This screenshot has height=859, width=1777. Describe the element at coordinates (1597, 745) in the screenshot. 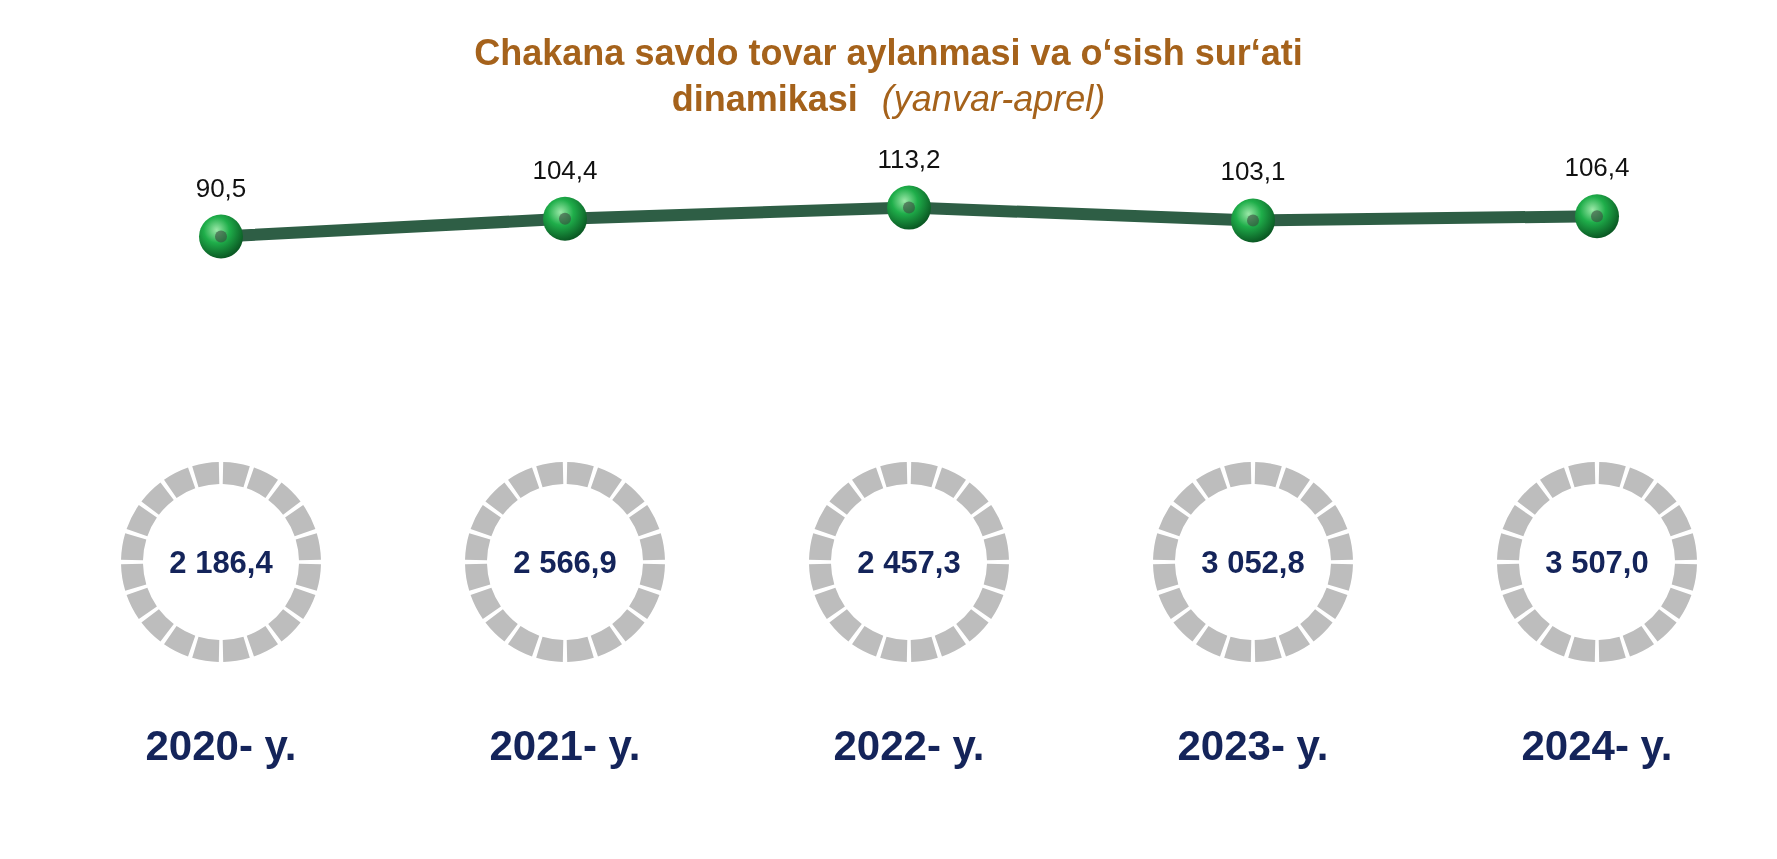

I see `x-tick-label: 2024- y.` at that location.